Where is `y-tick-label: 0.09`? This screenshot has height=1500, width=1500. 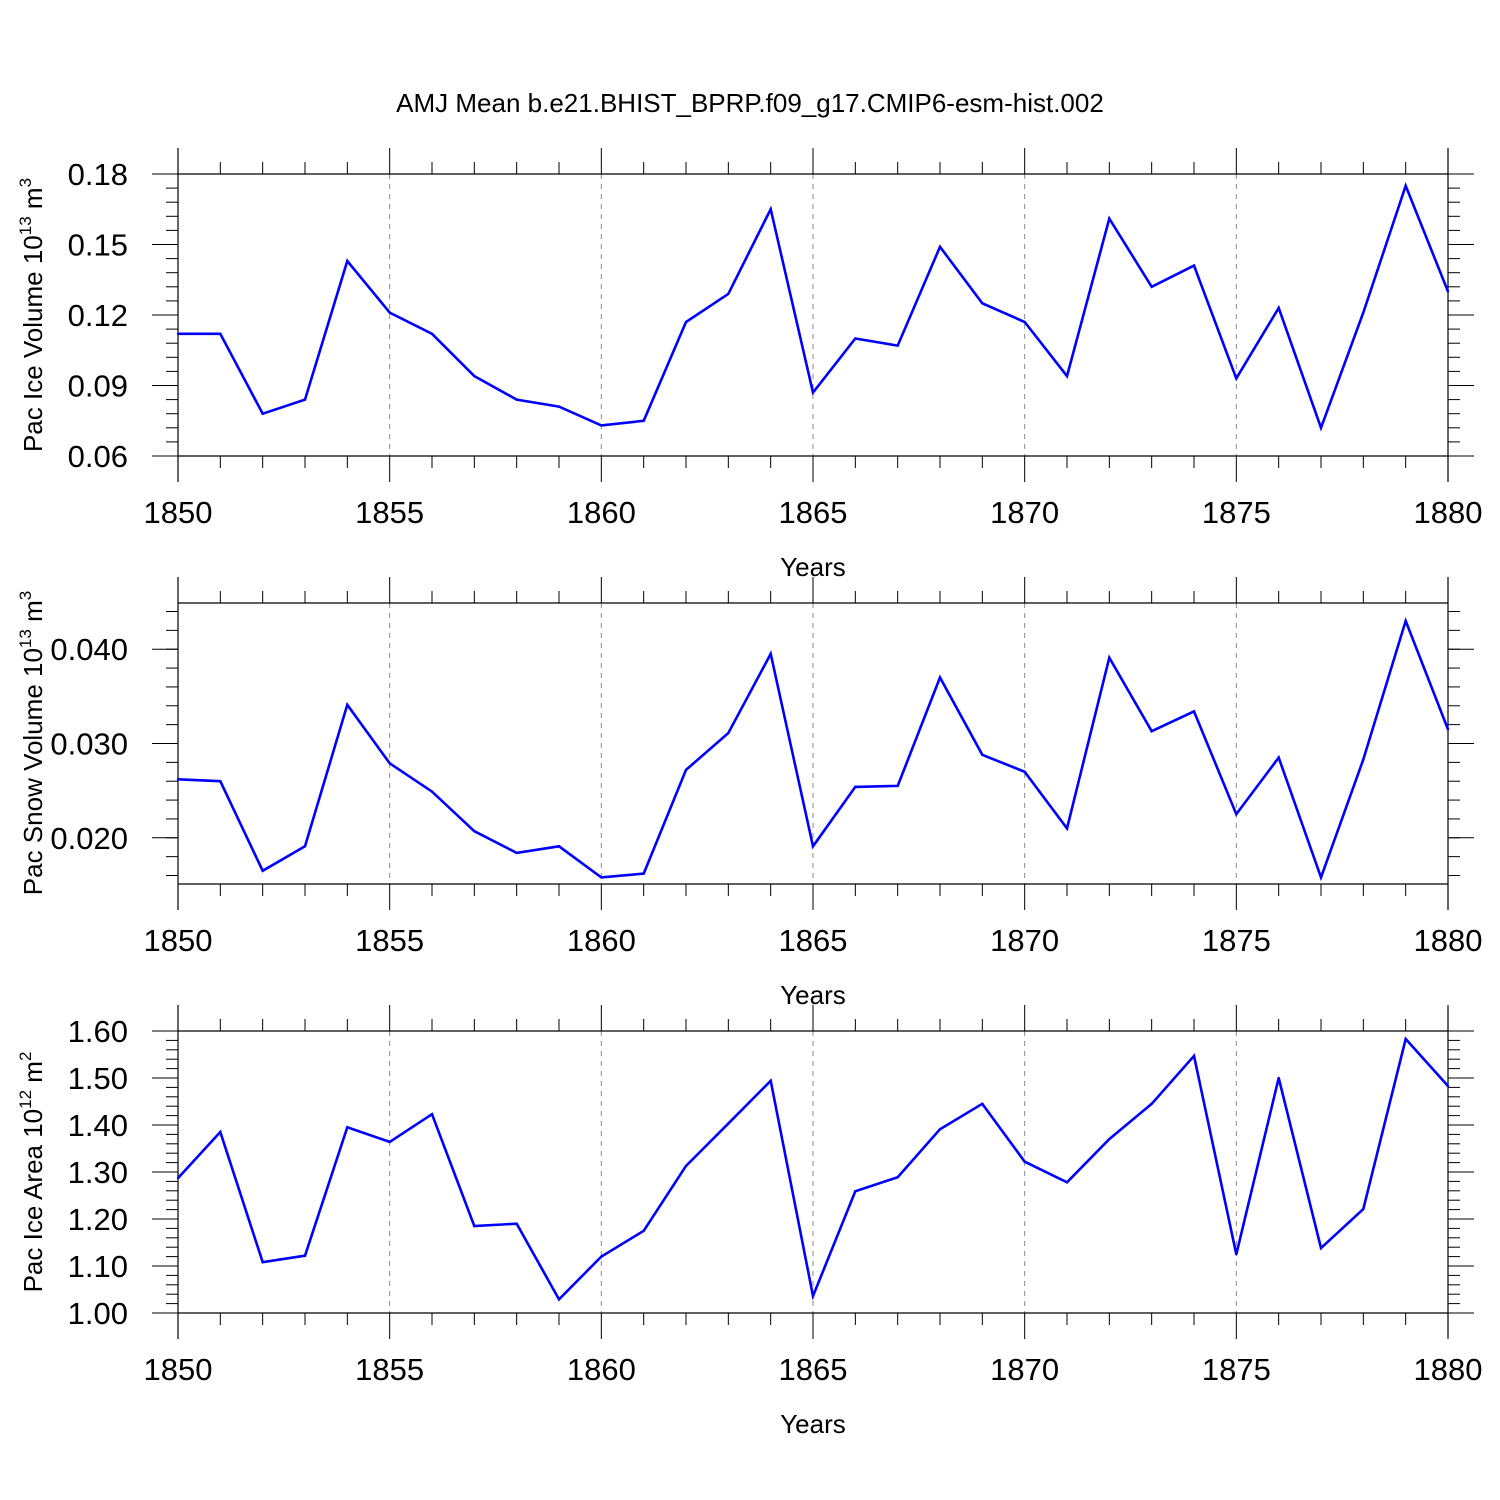
y-tick-label: 0.09 is located at coordinates (98, 386).